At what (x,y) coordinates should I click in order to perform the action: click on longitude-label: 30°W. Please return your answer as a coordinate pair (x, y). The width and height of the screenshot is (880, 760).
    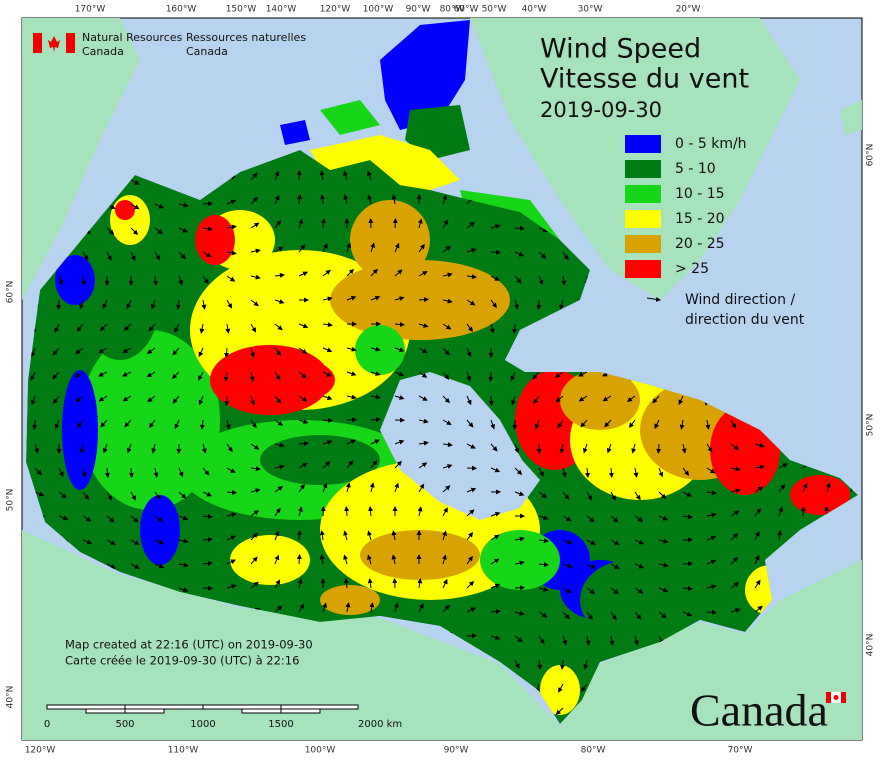
    Looking at the image, I should click on (590, 10).